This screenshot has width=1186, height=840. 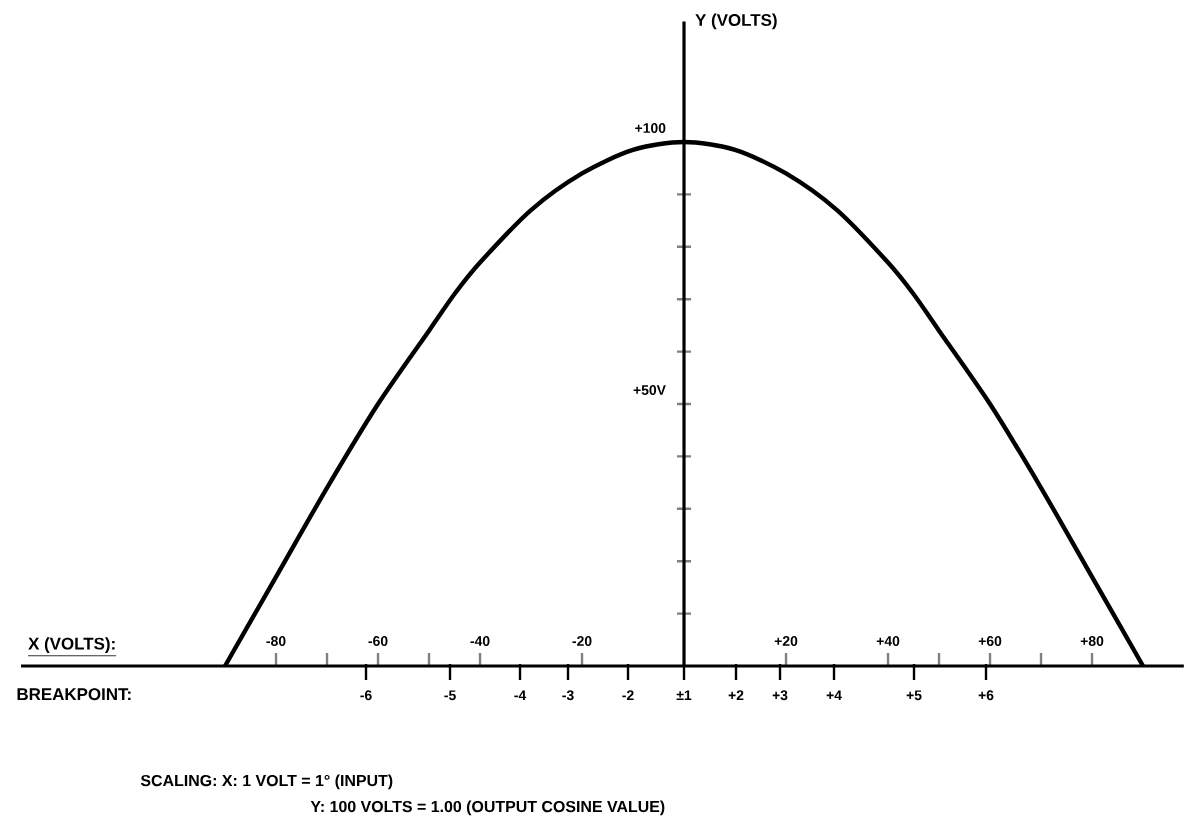 What do you see at coordinates (71, 645) in the screenshot?
I see `x-axis-title: X (VOLTS):` at bounding box center [71, 645].